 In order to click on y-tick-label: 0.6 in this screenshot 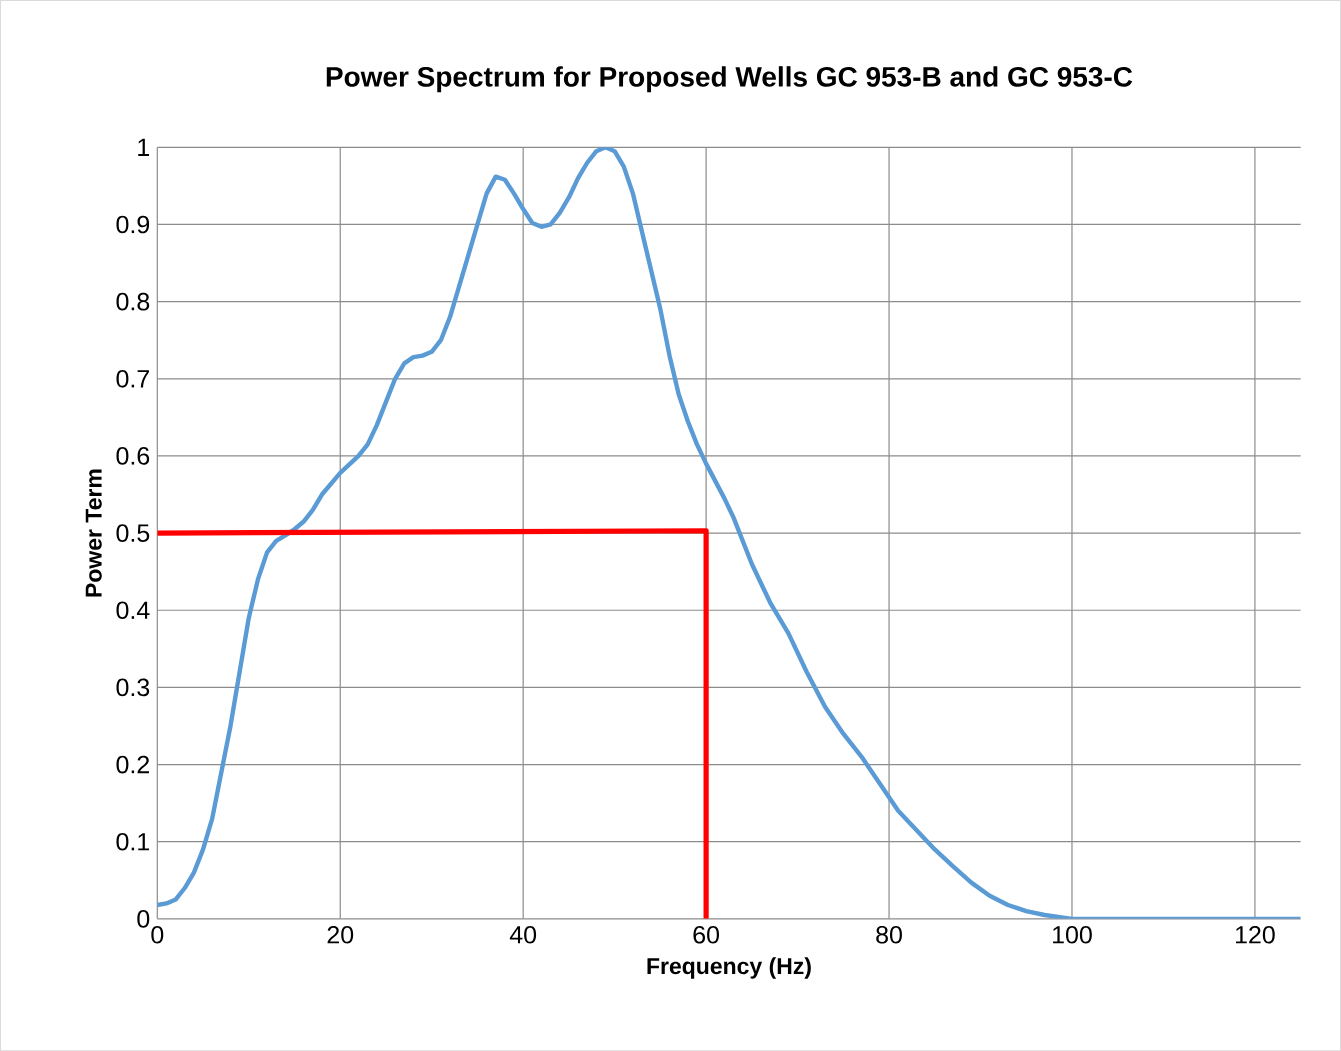, I will do `click(133, 456)`.